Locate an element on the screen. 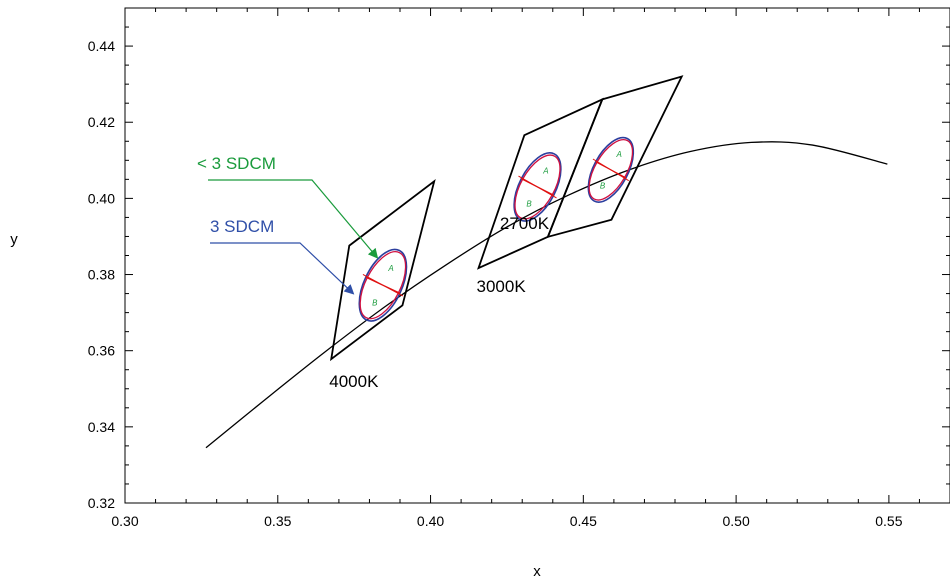  x-tick-label: 0.40 is located at coordinates (430, 521).